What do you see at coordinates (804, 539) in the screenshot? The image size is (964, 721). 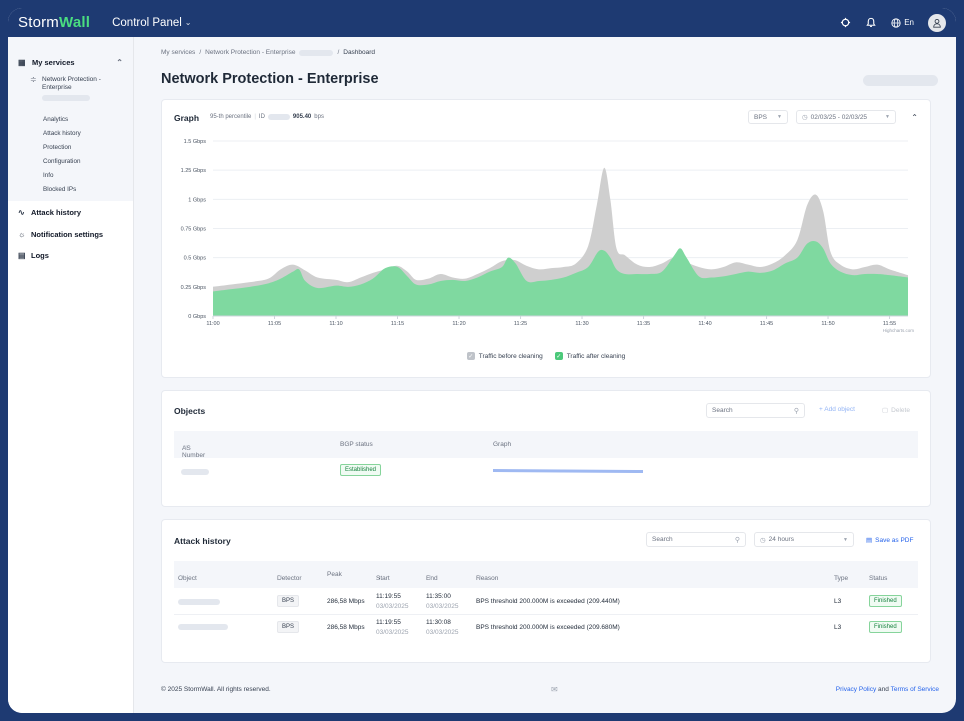 I see `period-select: ◷ 24 hours ▼` at bounding box center [804, 539].